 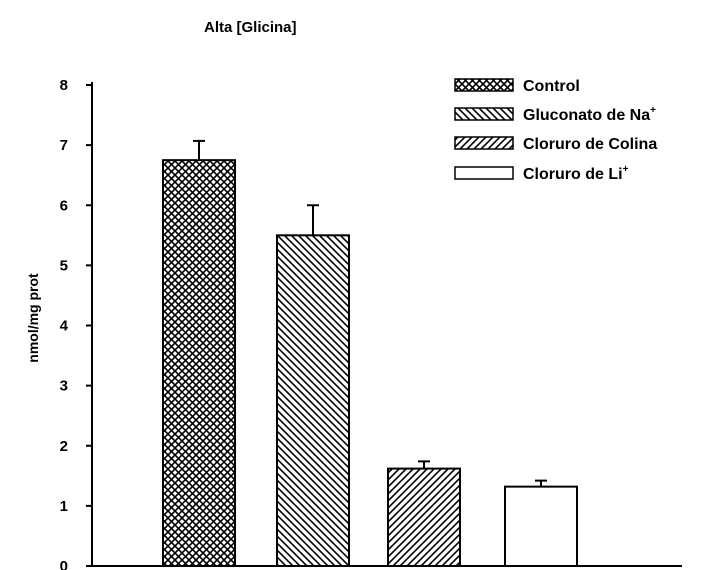 I want to click on legend-label: Gluconato de Na+, so click(x=589, y=114).